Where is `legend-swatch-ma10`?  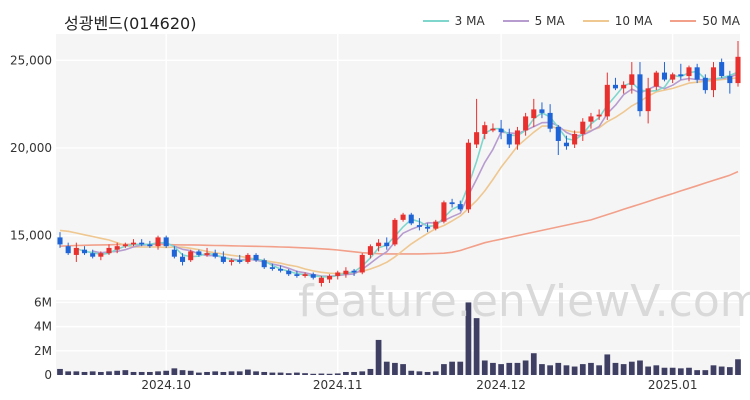 legend-swatch-ma10 is located at coordinates (595, 21).